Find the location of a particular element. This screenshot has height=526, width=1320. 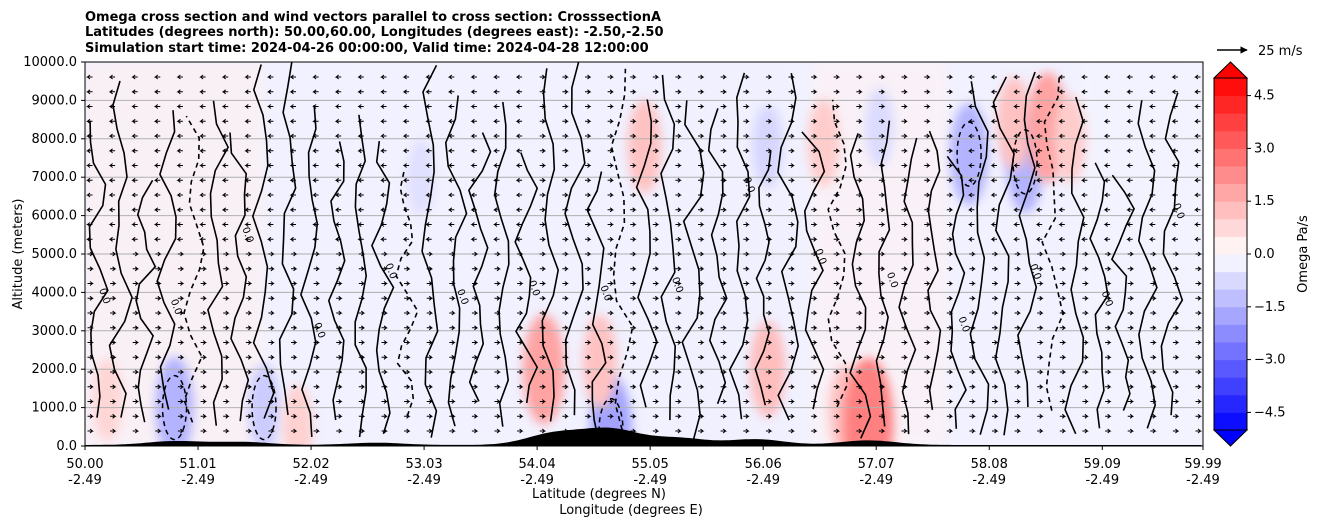

y-tick-label-3: 3000.0 is located at coordinates (55, 331).